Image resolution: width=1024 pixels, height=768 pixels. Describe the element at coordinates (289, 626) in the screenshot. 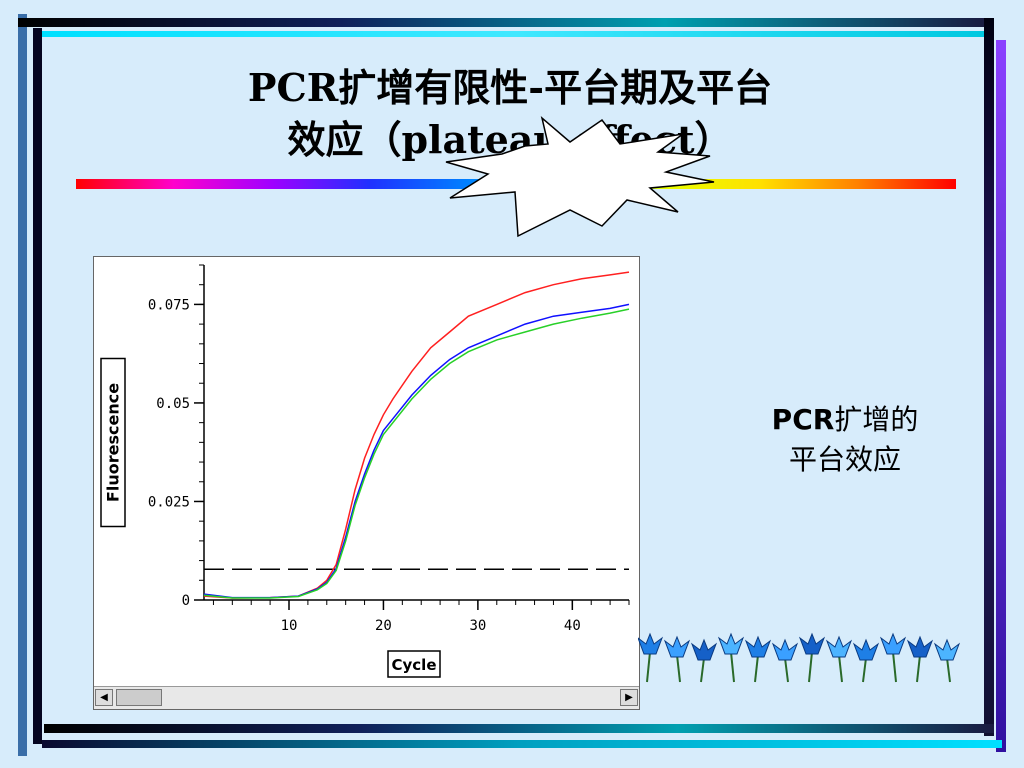

I see `x-tick-label: 10` at that location.